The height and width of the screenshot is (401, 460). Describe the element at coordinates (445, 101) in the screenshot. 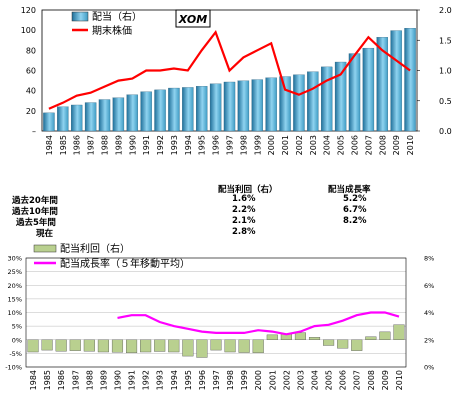

I see `y-right-tick-label: 0.5` at that location.